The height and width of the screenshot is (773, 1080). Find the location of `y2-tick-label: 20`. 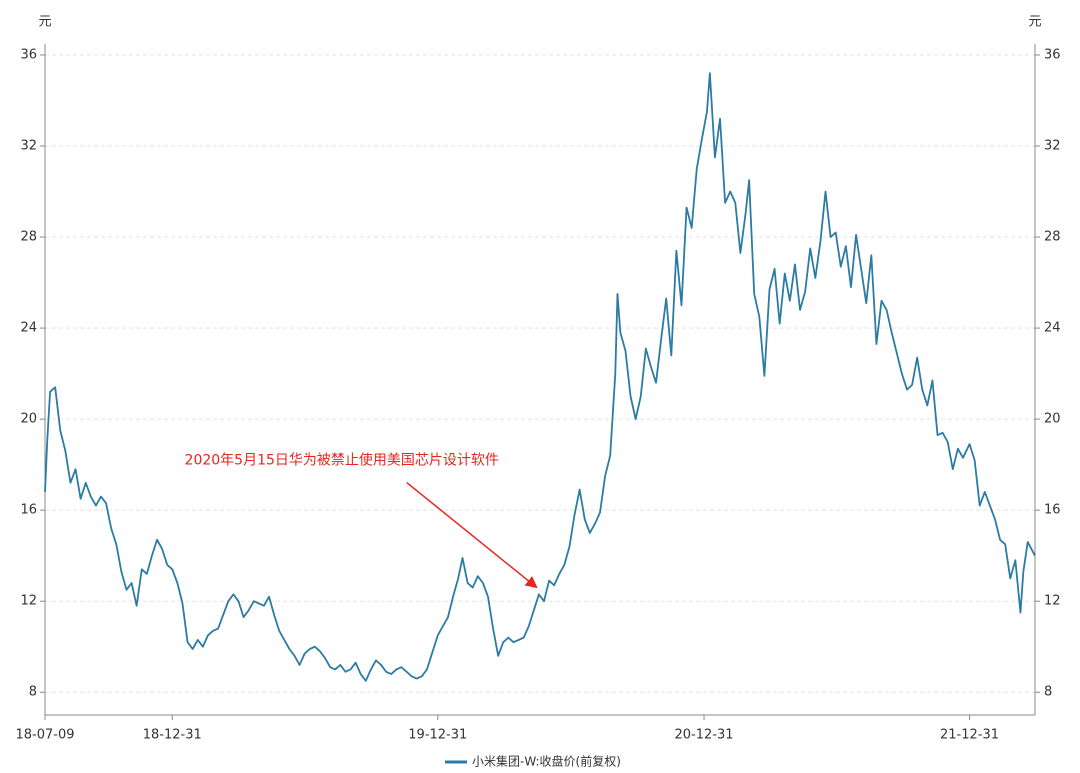

y2-tick-label: 20 is located at coordinates (1052, 419).